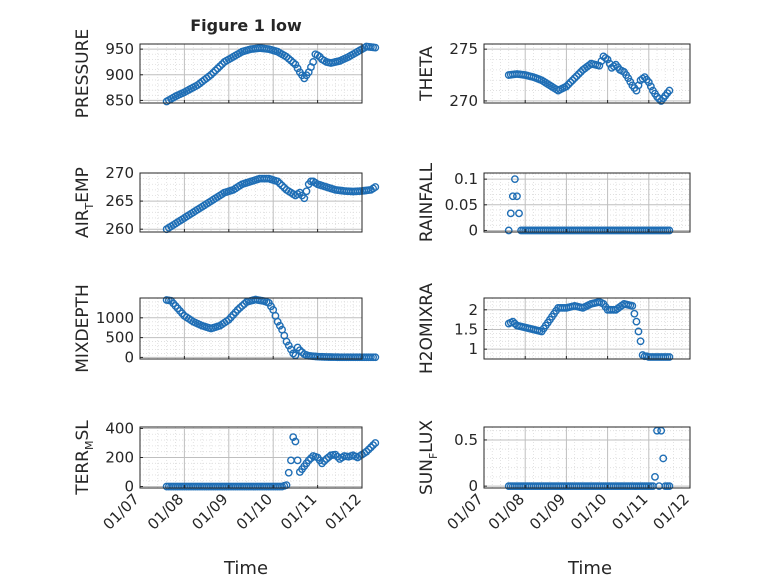 The height and width of the screenshot is (583, 778). I want to click on y-axis-label-main: PRESSURE, so click(83, 73).